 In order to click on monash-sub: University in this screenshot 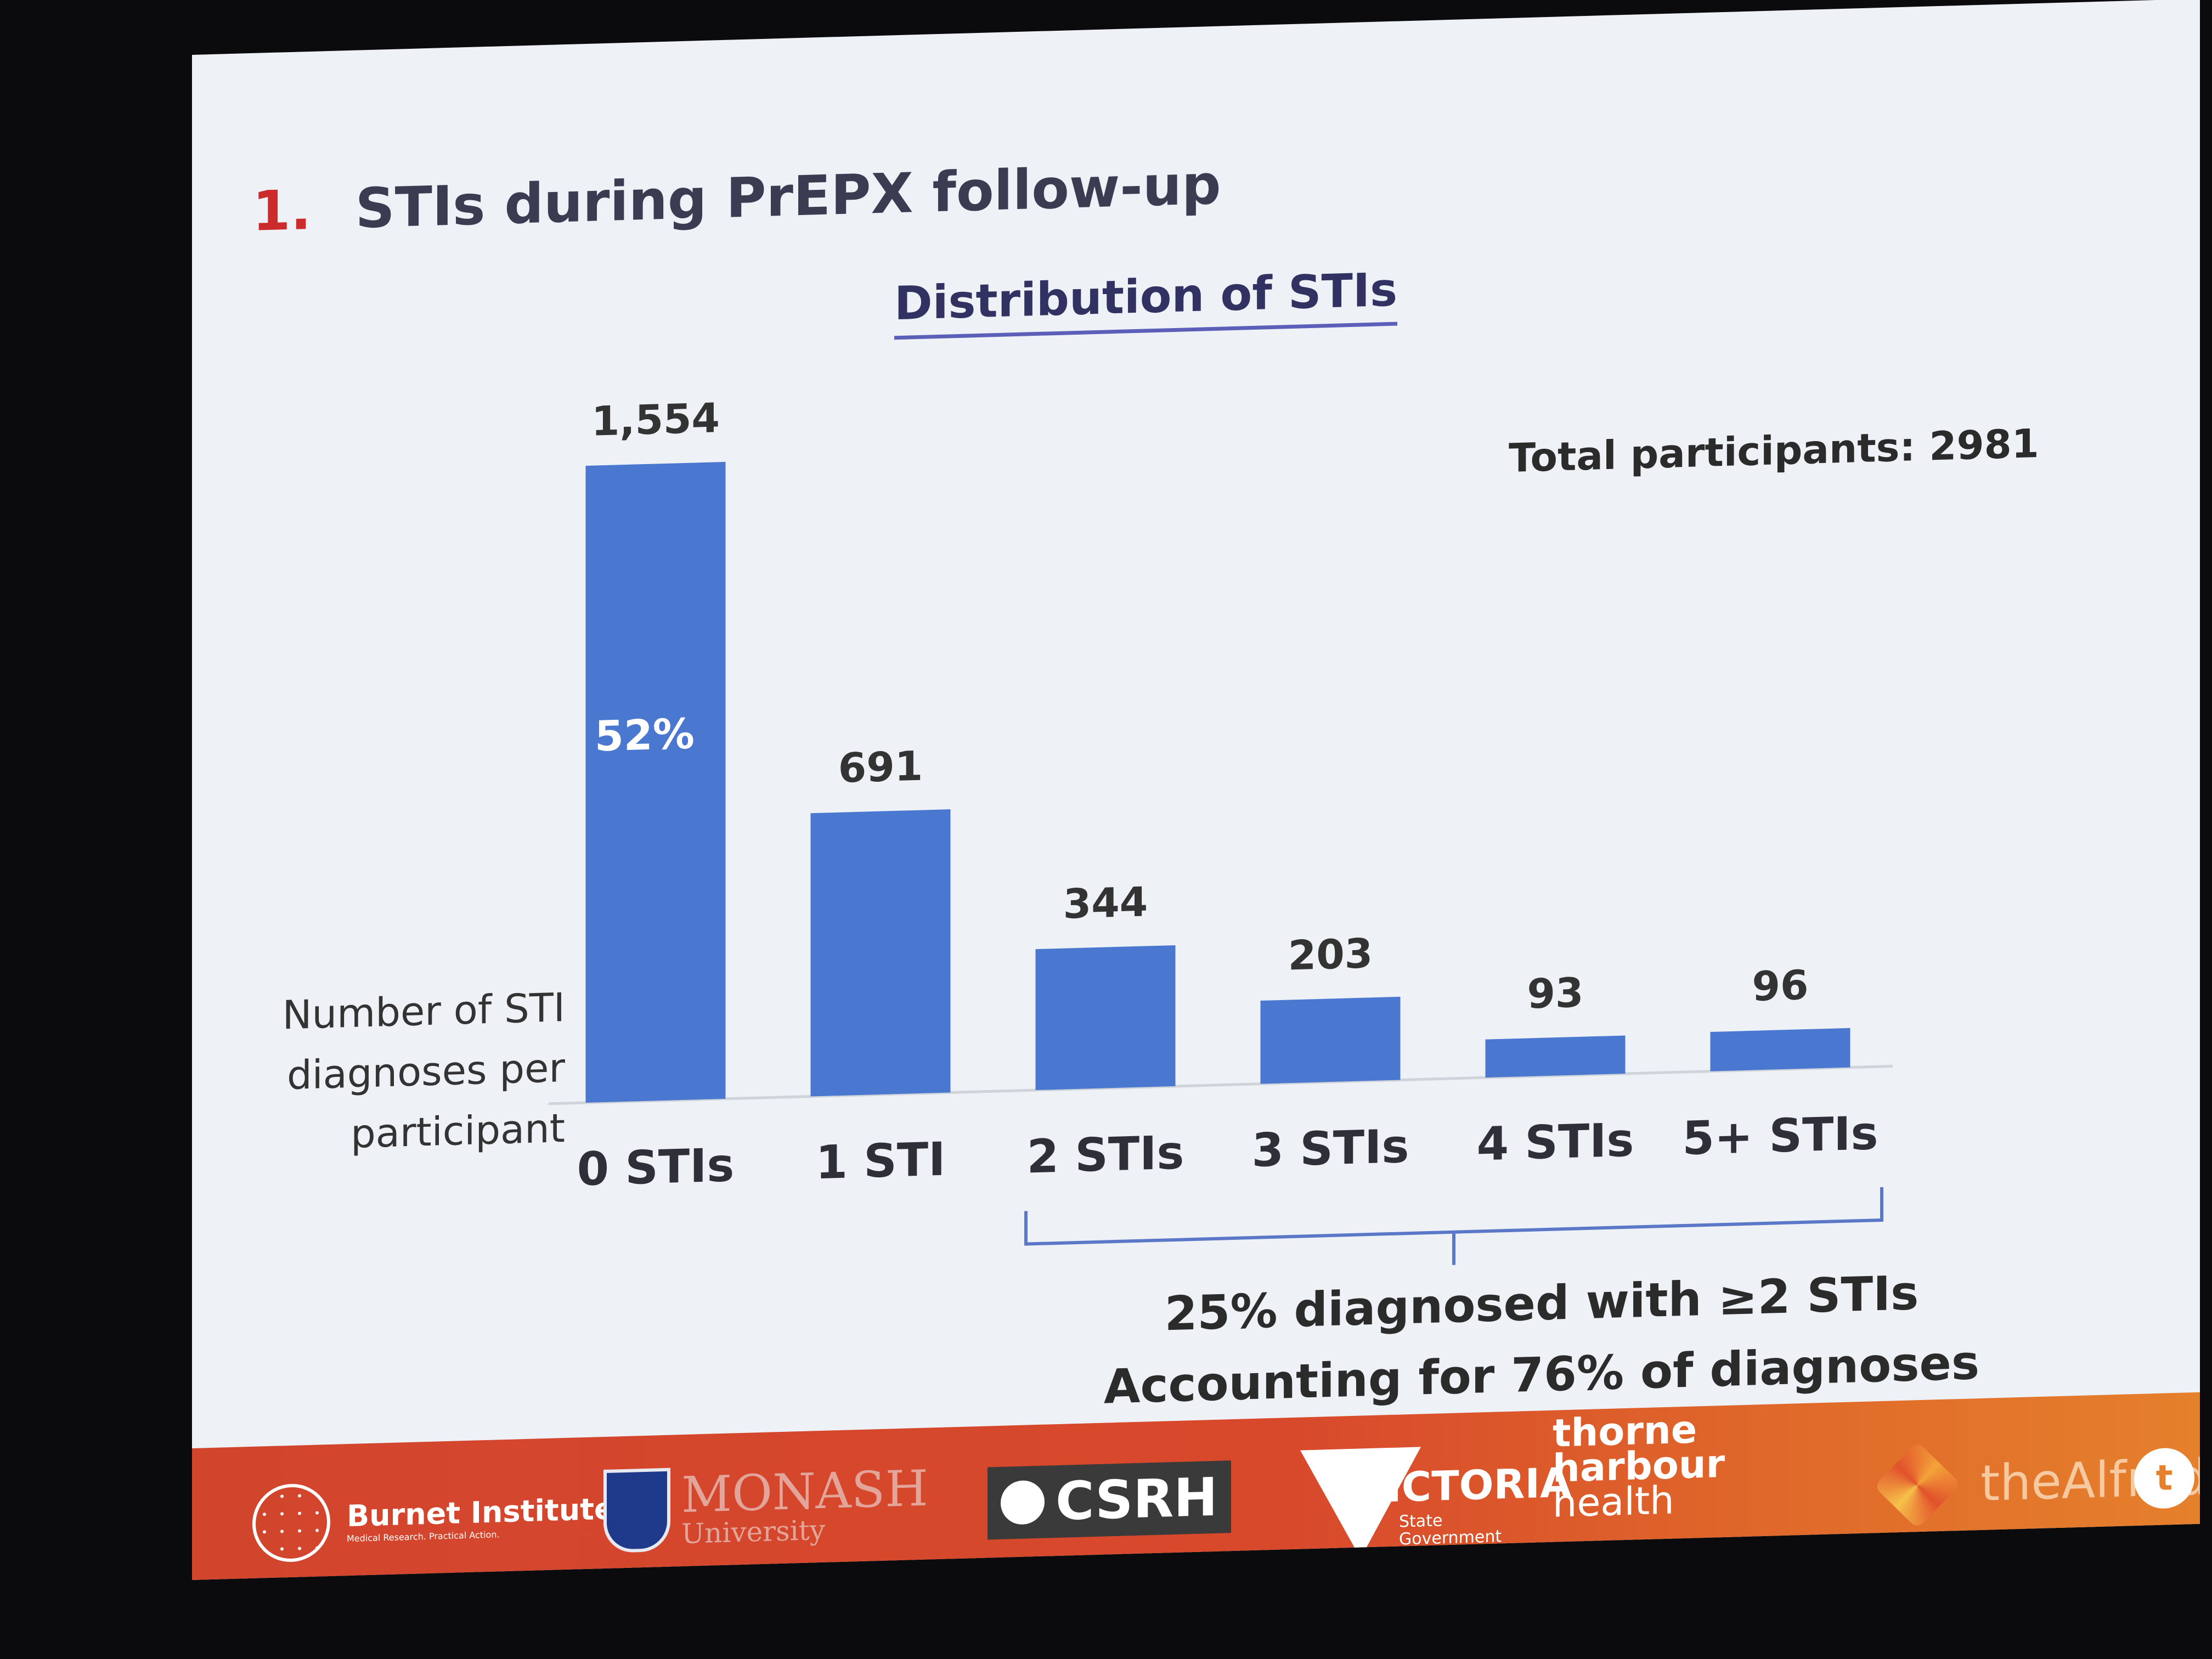, I will do `click(754, 1532)`.